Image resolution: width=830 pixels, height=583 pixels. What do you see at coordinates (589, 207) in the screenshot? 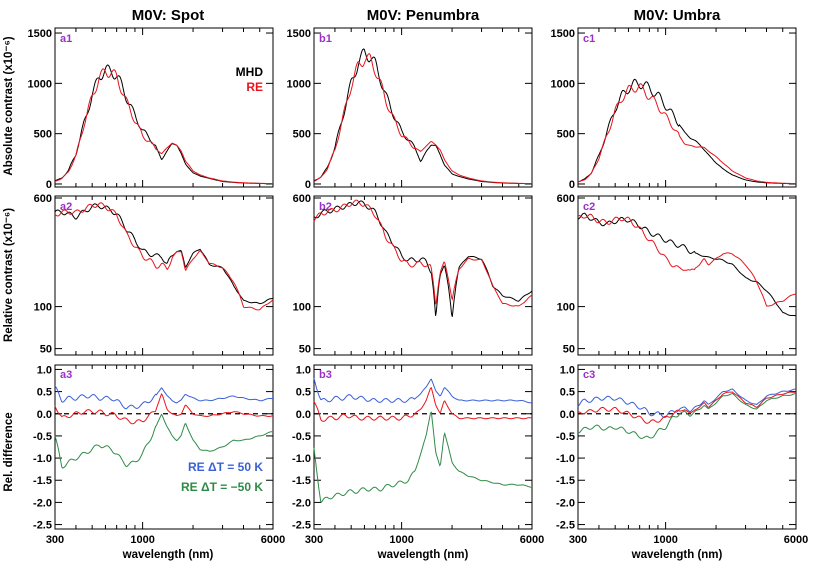
I see `panel-label-c2: c2` at bounding box center [589, 207].